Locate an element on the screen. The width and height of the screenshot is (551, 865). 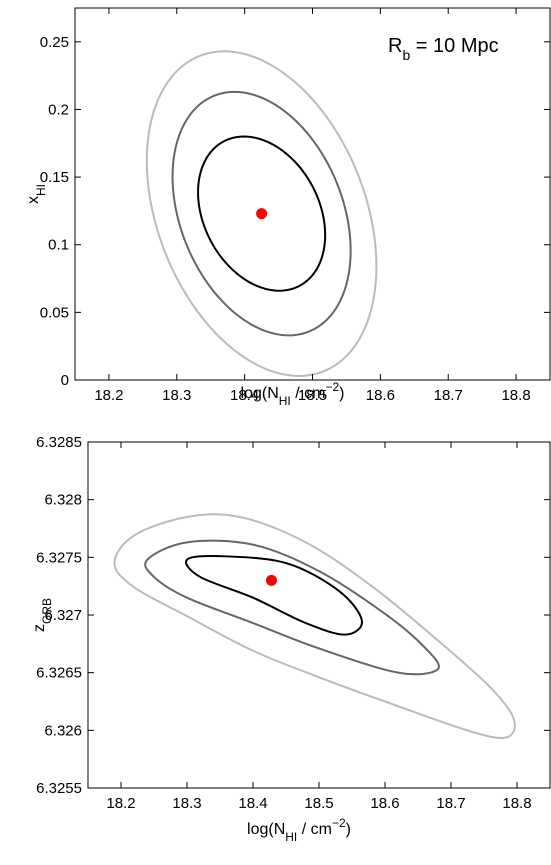
y-tick-label: 0.2 is located at coordinates (58, 109).